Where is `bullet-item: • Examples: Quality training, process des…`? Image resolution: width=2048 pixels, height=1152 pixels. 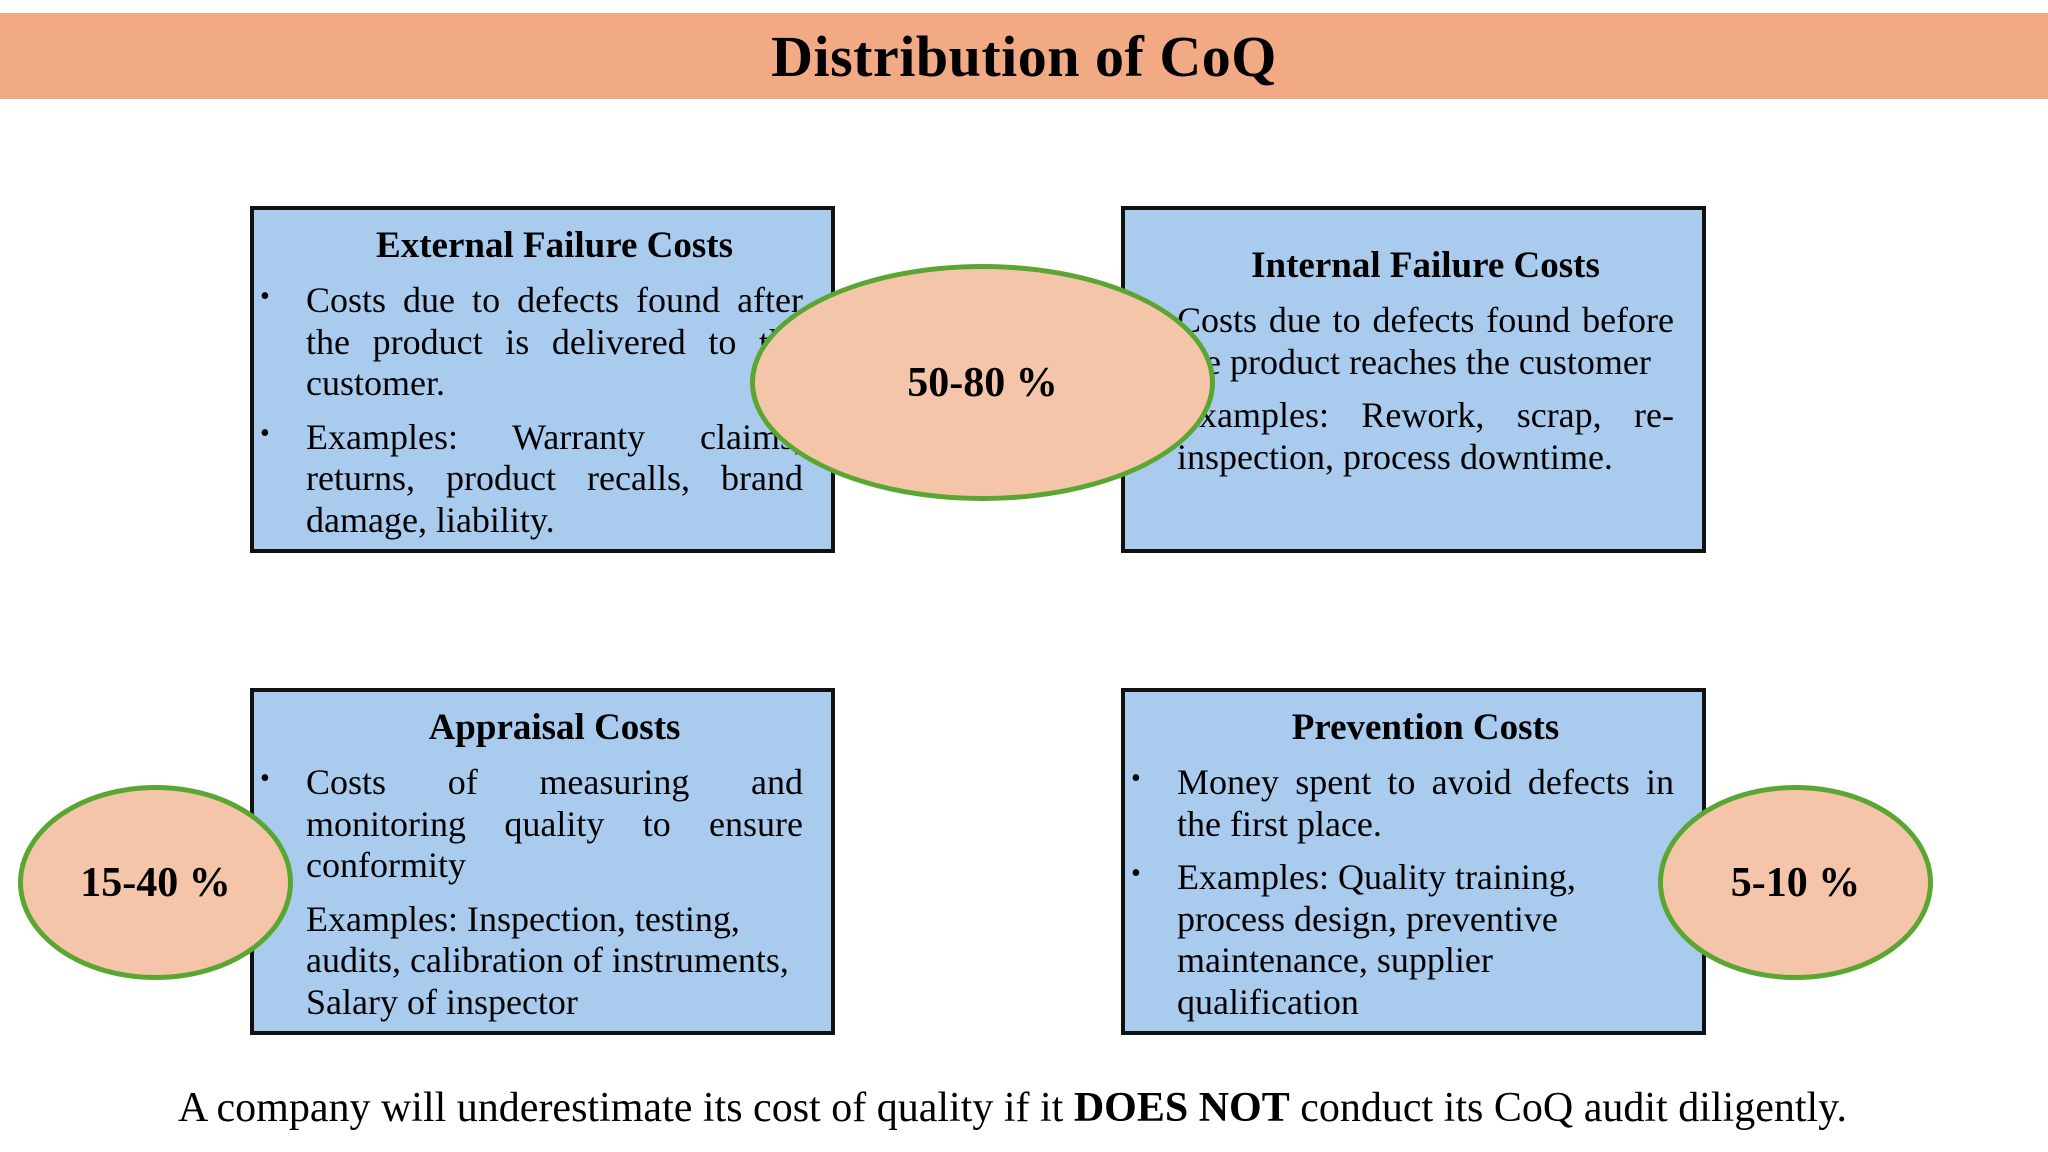 bullet-item: • Examples: Quality training, process des… is located at coordinates (1402, 940).